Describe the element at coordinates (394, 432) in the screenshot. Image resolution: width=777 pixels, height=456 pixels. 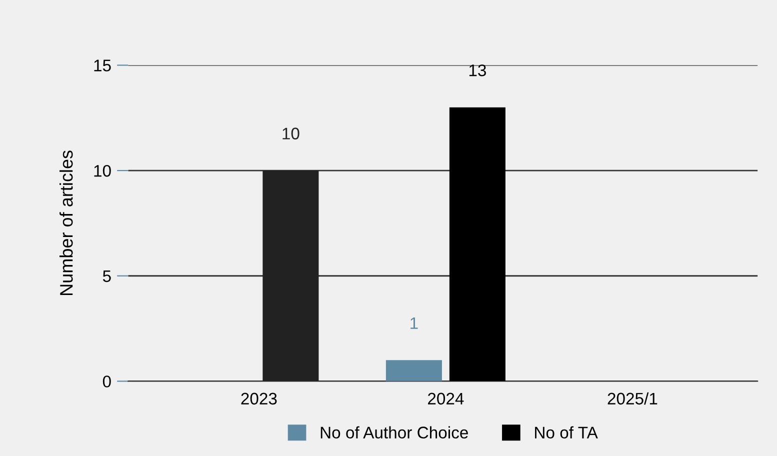
I see `legend-label: No of Author Choice` at that location.